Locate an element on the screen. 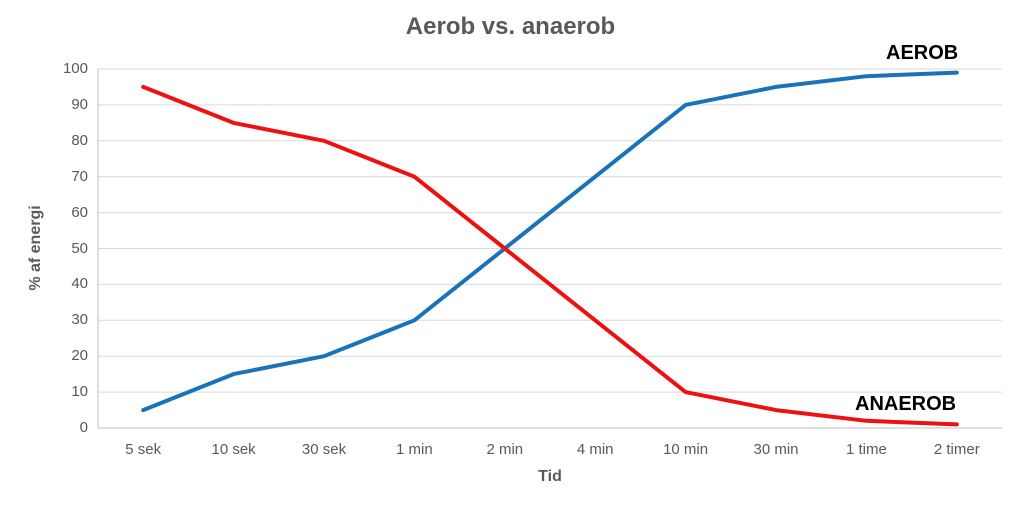 Image resolution: width=1021 pixels, height=517 pixels. x-tick-2: 10 sek is located at coordinates (233, 449).